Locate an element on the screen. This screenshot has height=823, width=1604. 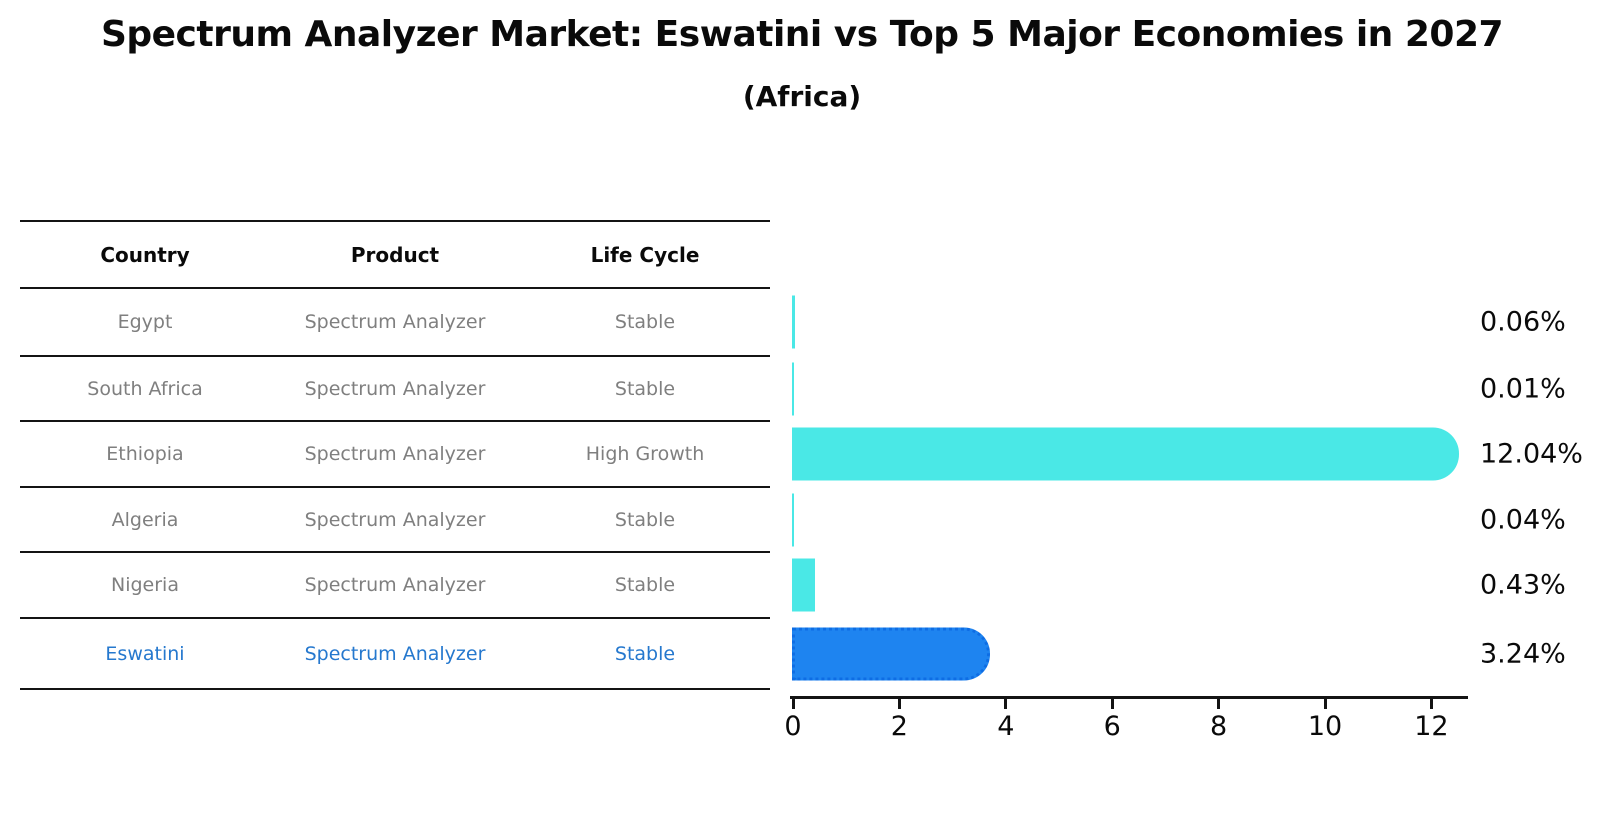
cell-country: Eswatini is located at coordinates (145, 653).